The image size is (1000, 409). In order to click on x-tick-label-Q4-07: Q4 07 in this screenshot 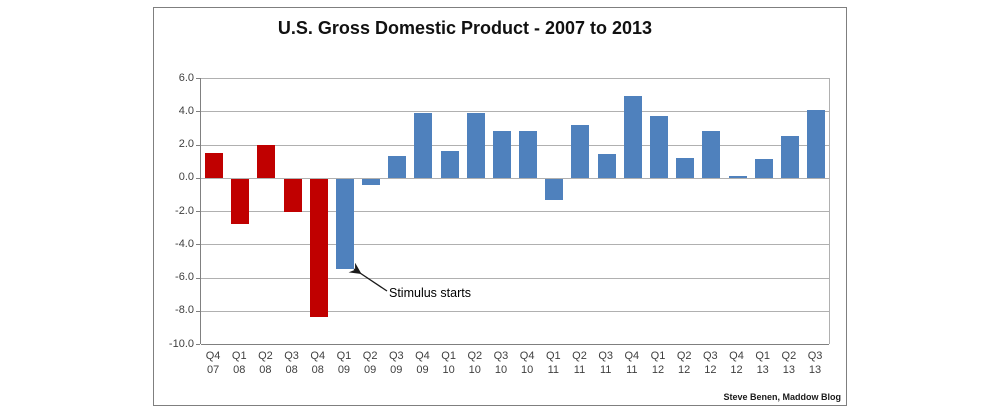, I will do `click(213, 363)`.